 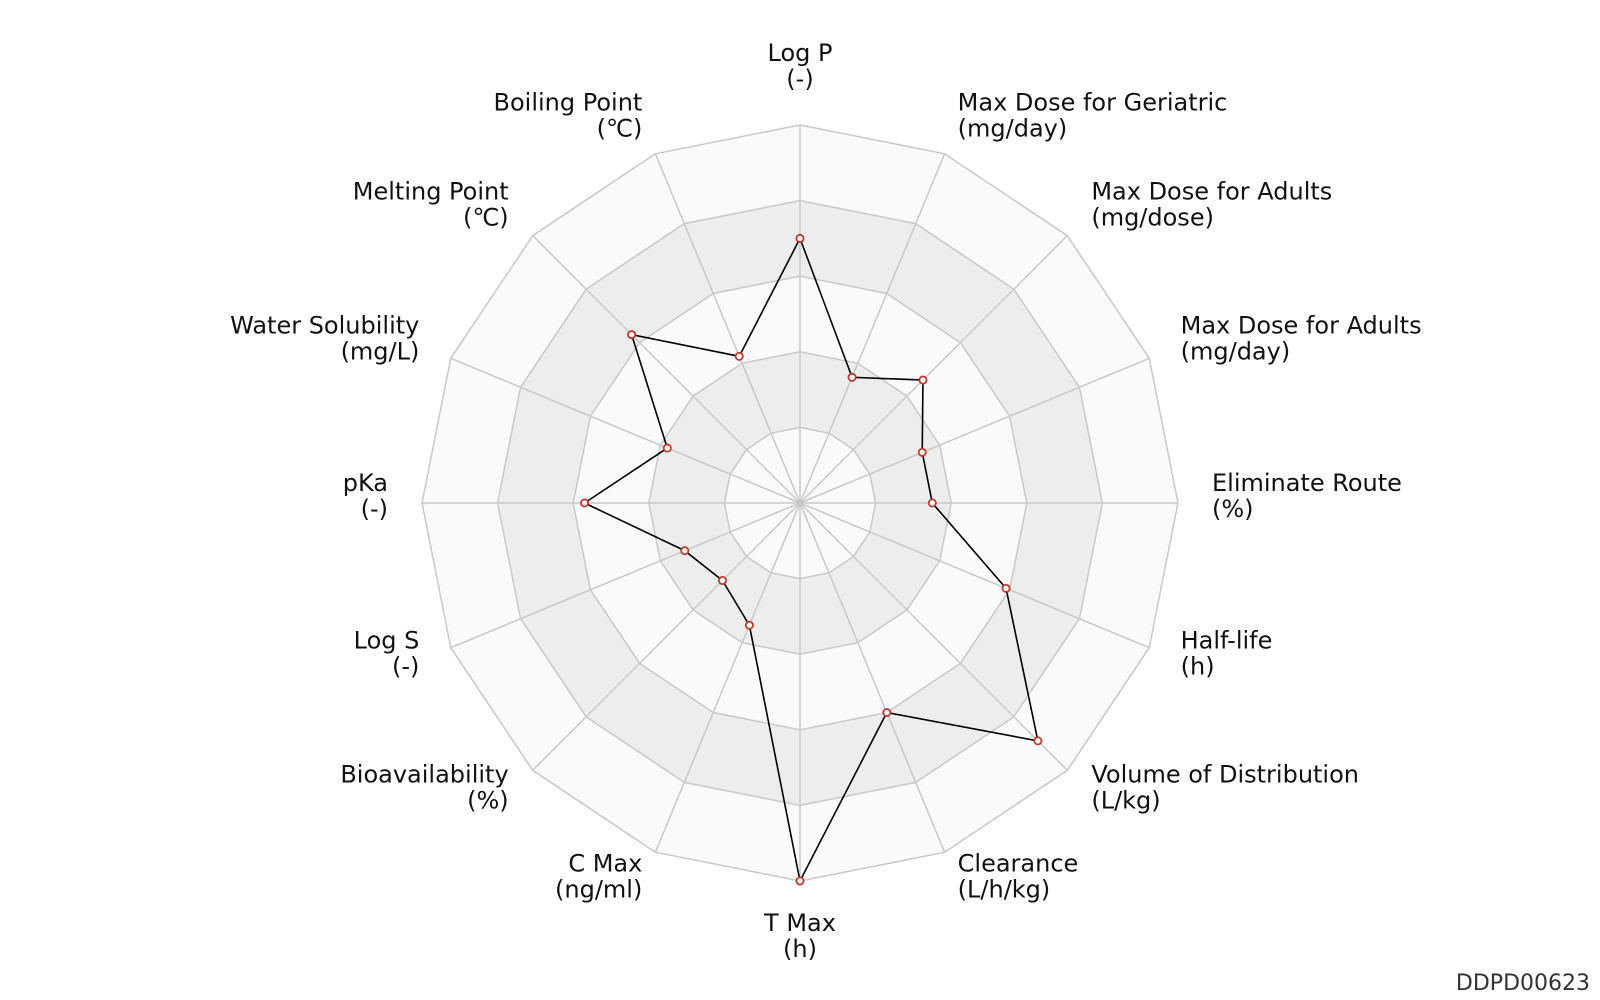 I want to click on axis-label-12: pKa (-), so click(x=365, y=496).